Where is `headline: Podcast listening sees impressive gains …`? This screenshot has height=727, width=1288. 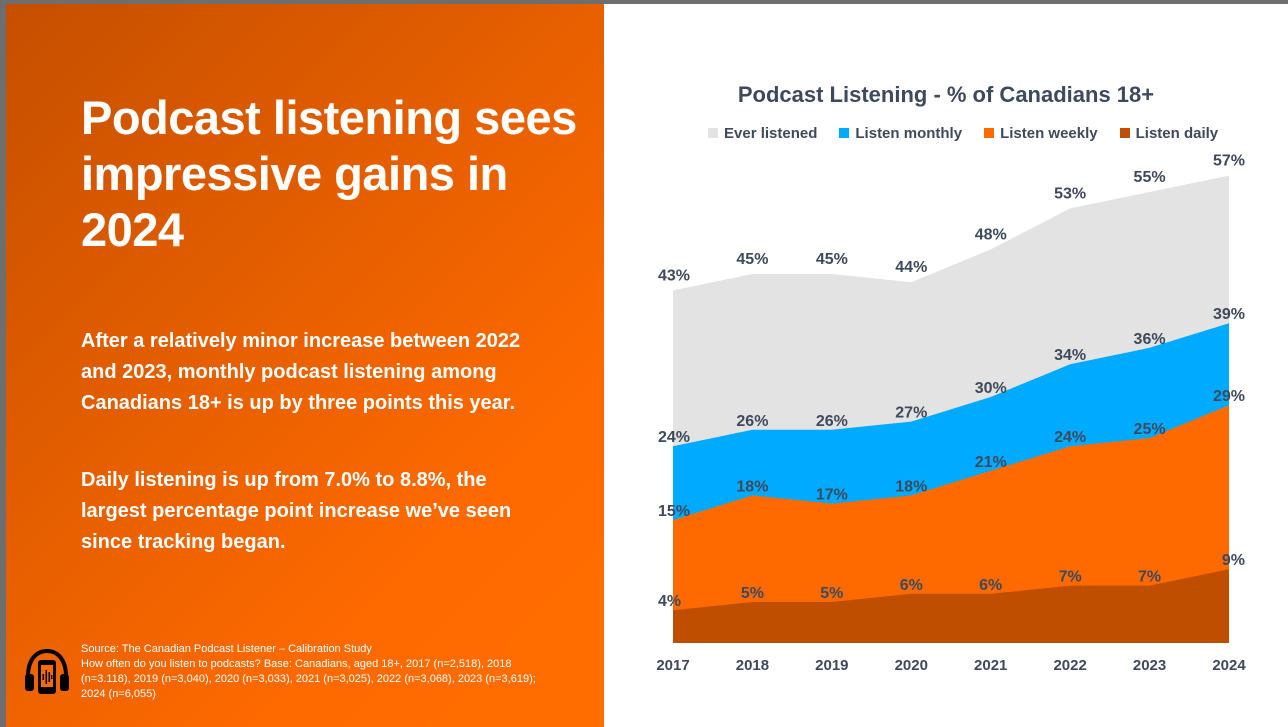
headline: Podcast listening sees impressive gains … is located at coordinates (329, 173).